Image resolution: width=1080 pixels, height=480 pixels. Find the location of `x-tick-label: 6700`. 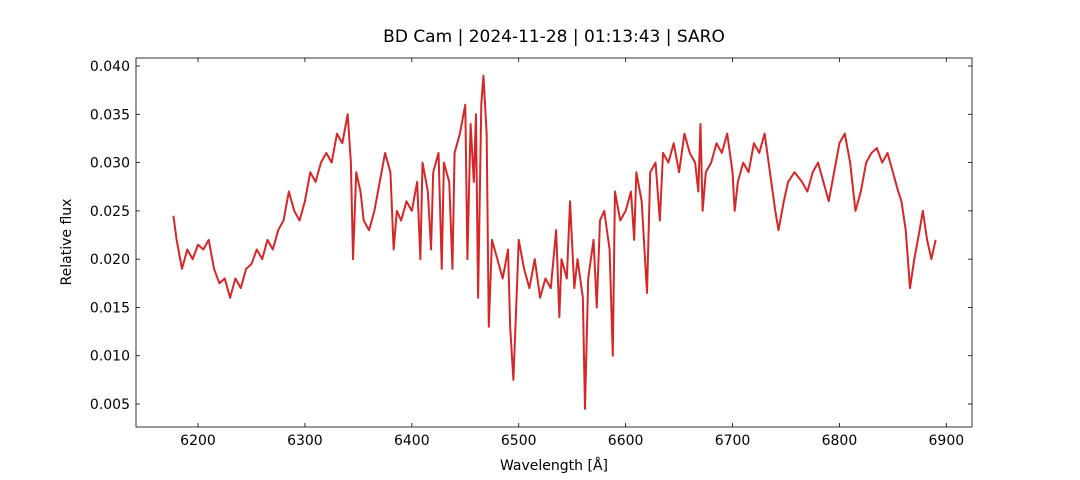

x-tick-label: 6700 is located at coordinates (733, 441).